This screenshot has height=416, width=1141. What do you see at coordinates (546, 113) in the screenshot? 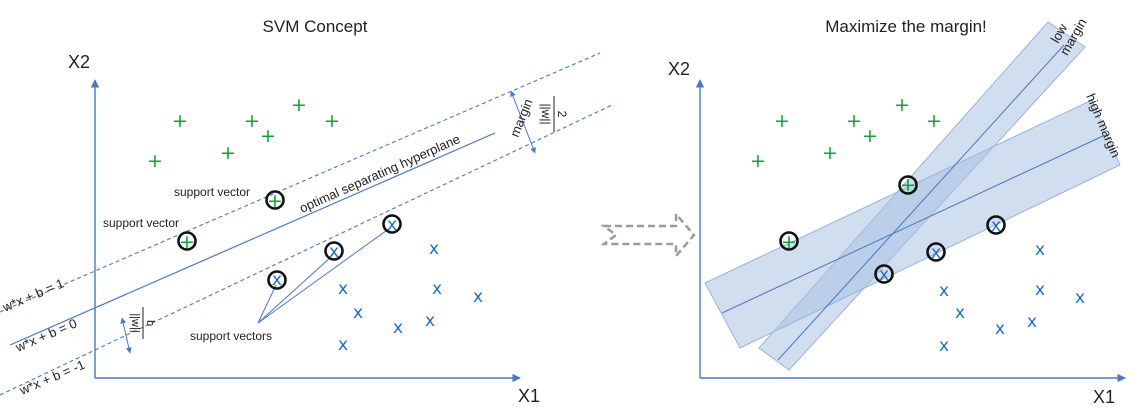
I see `margin-fraction-den: ||w||` at bounding box center [546, 113].